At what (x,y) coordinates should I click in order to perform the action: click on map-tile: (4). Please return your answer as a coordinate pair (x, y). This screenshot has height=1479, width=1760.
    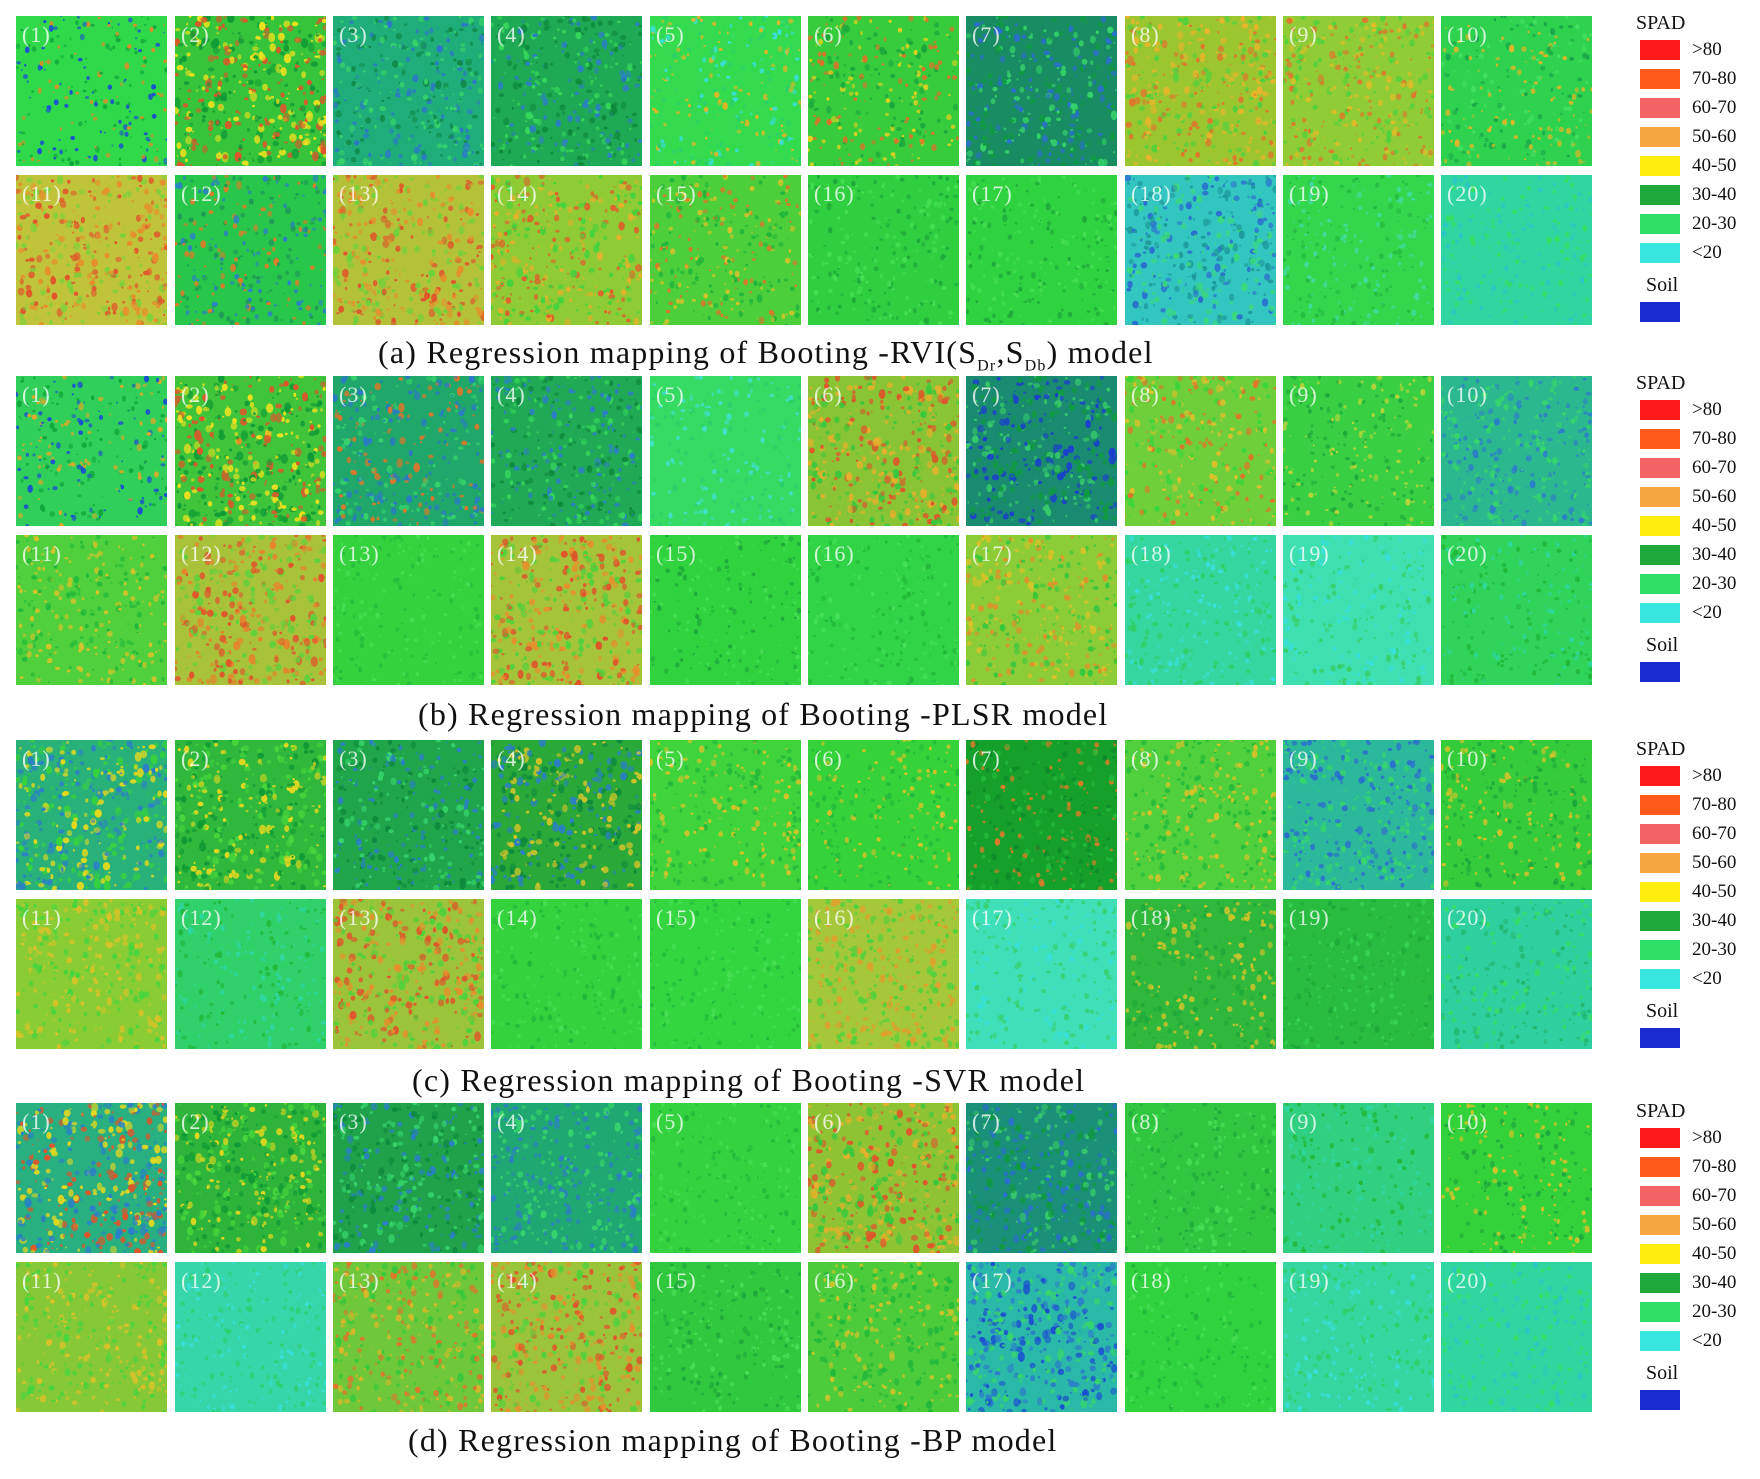
    Looking at the image, I should click on (566, 815).